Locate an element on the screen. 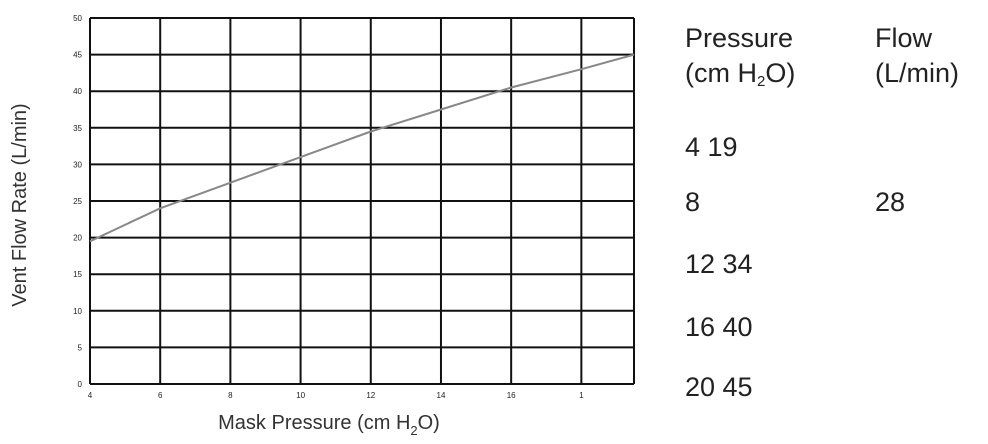 The image size is (988, 444). row-pressure: 8 is located at coordinates (693, 202).